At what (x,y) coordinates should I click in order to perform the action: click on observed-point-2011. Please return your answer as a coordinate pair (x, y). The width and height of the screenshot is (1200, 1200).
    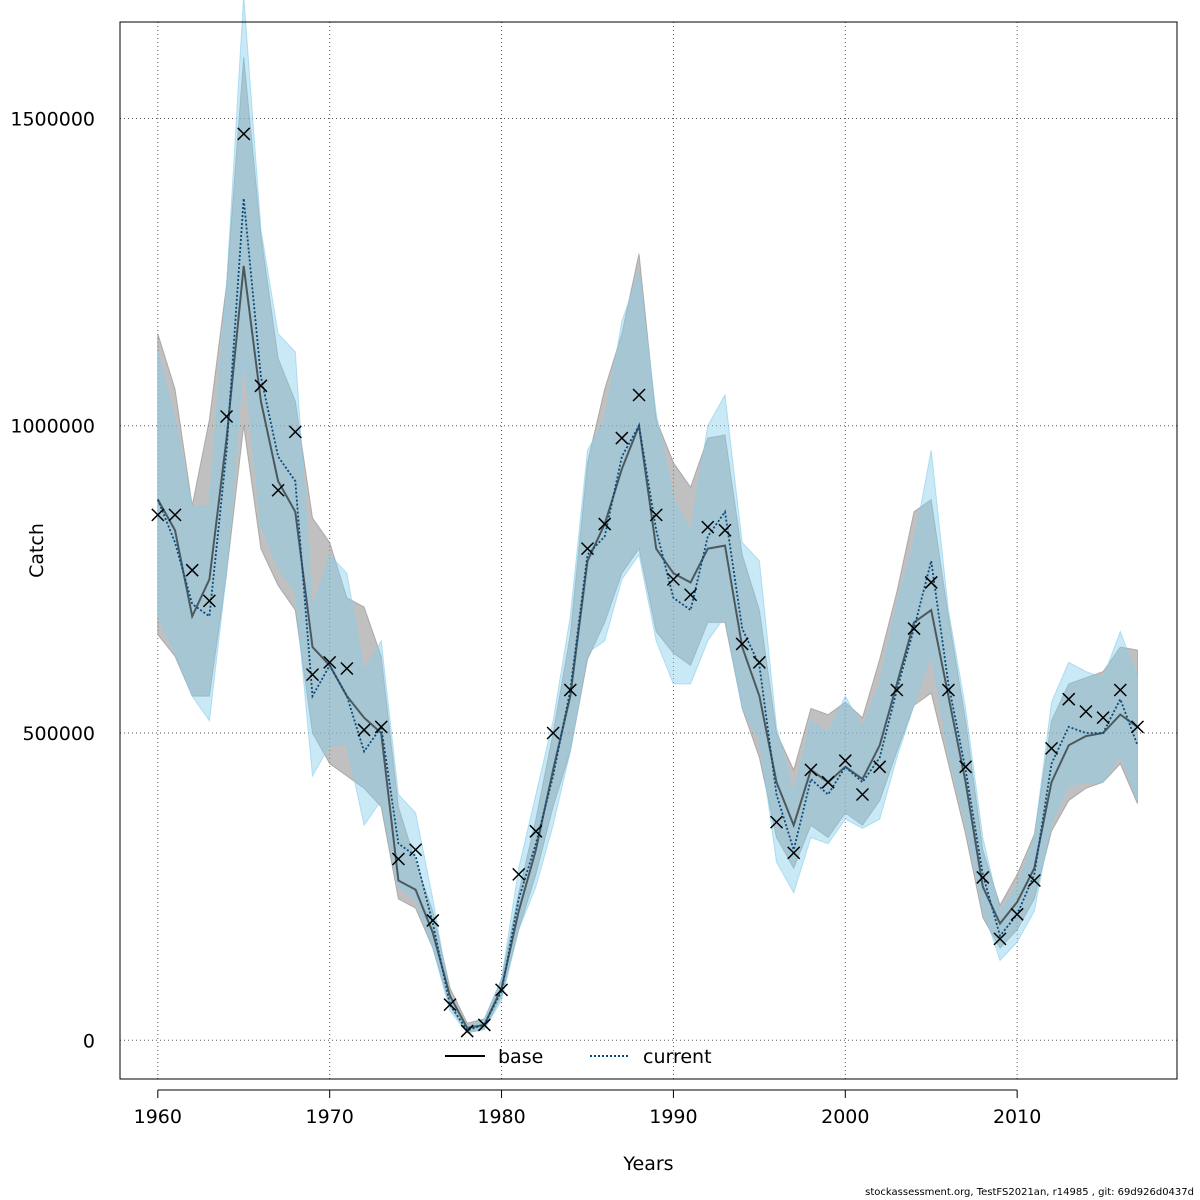
    Looking at the image, I should click on (1034, 880).